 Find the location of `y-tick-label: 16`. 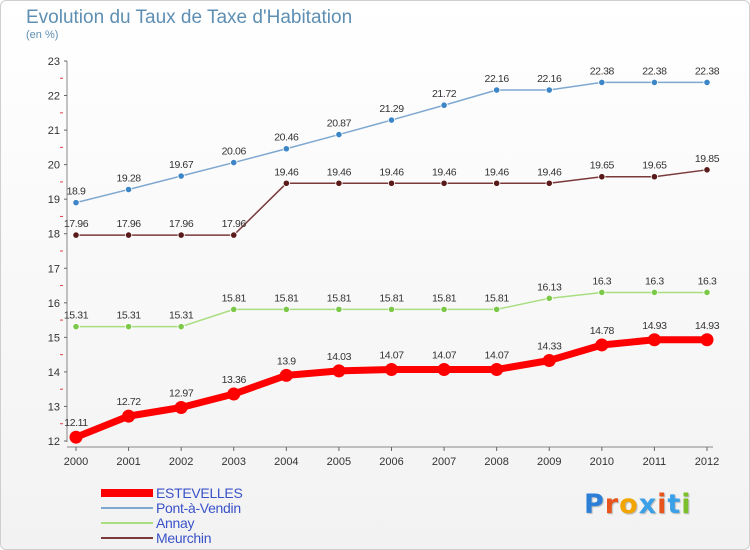

y-tick-label: 16 is located at coordinates (54, 304).